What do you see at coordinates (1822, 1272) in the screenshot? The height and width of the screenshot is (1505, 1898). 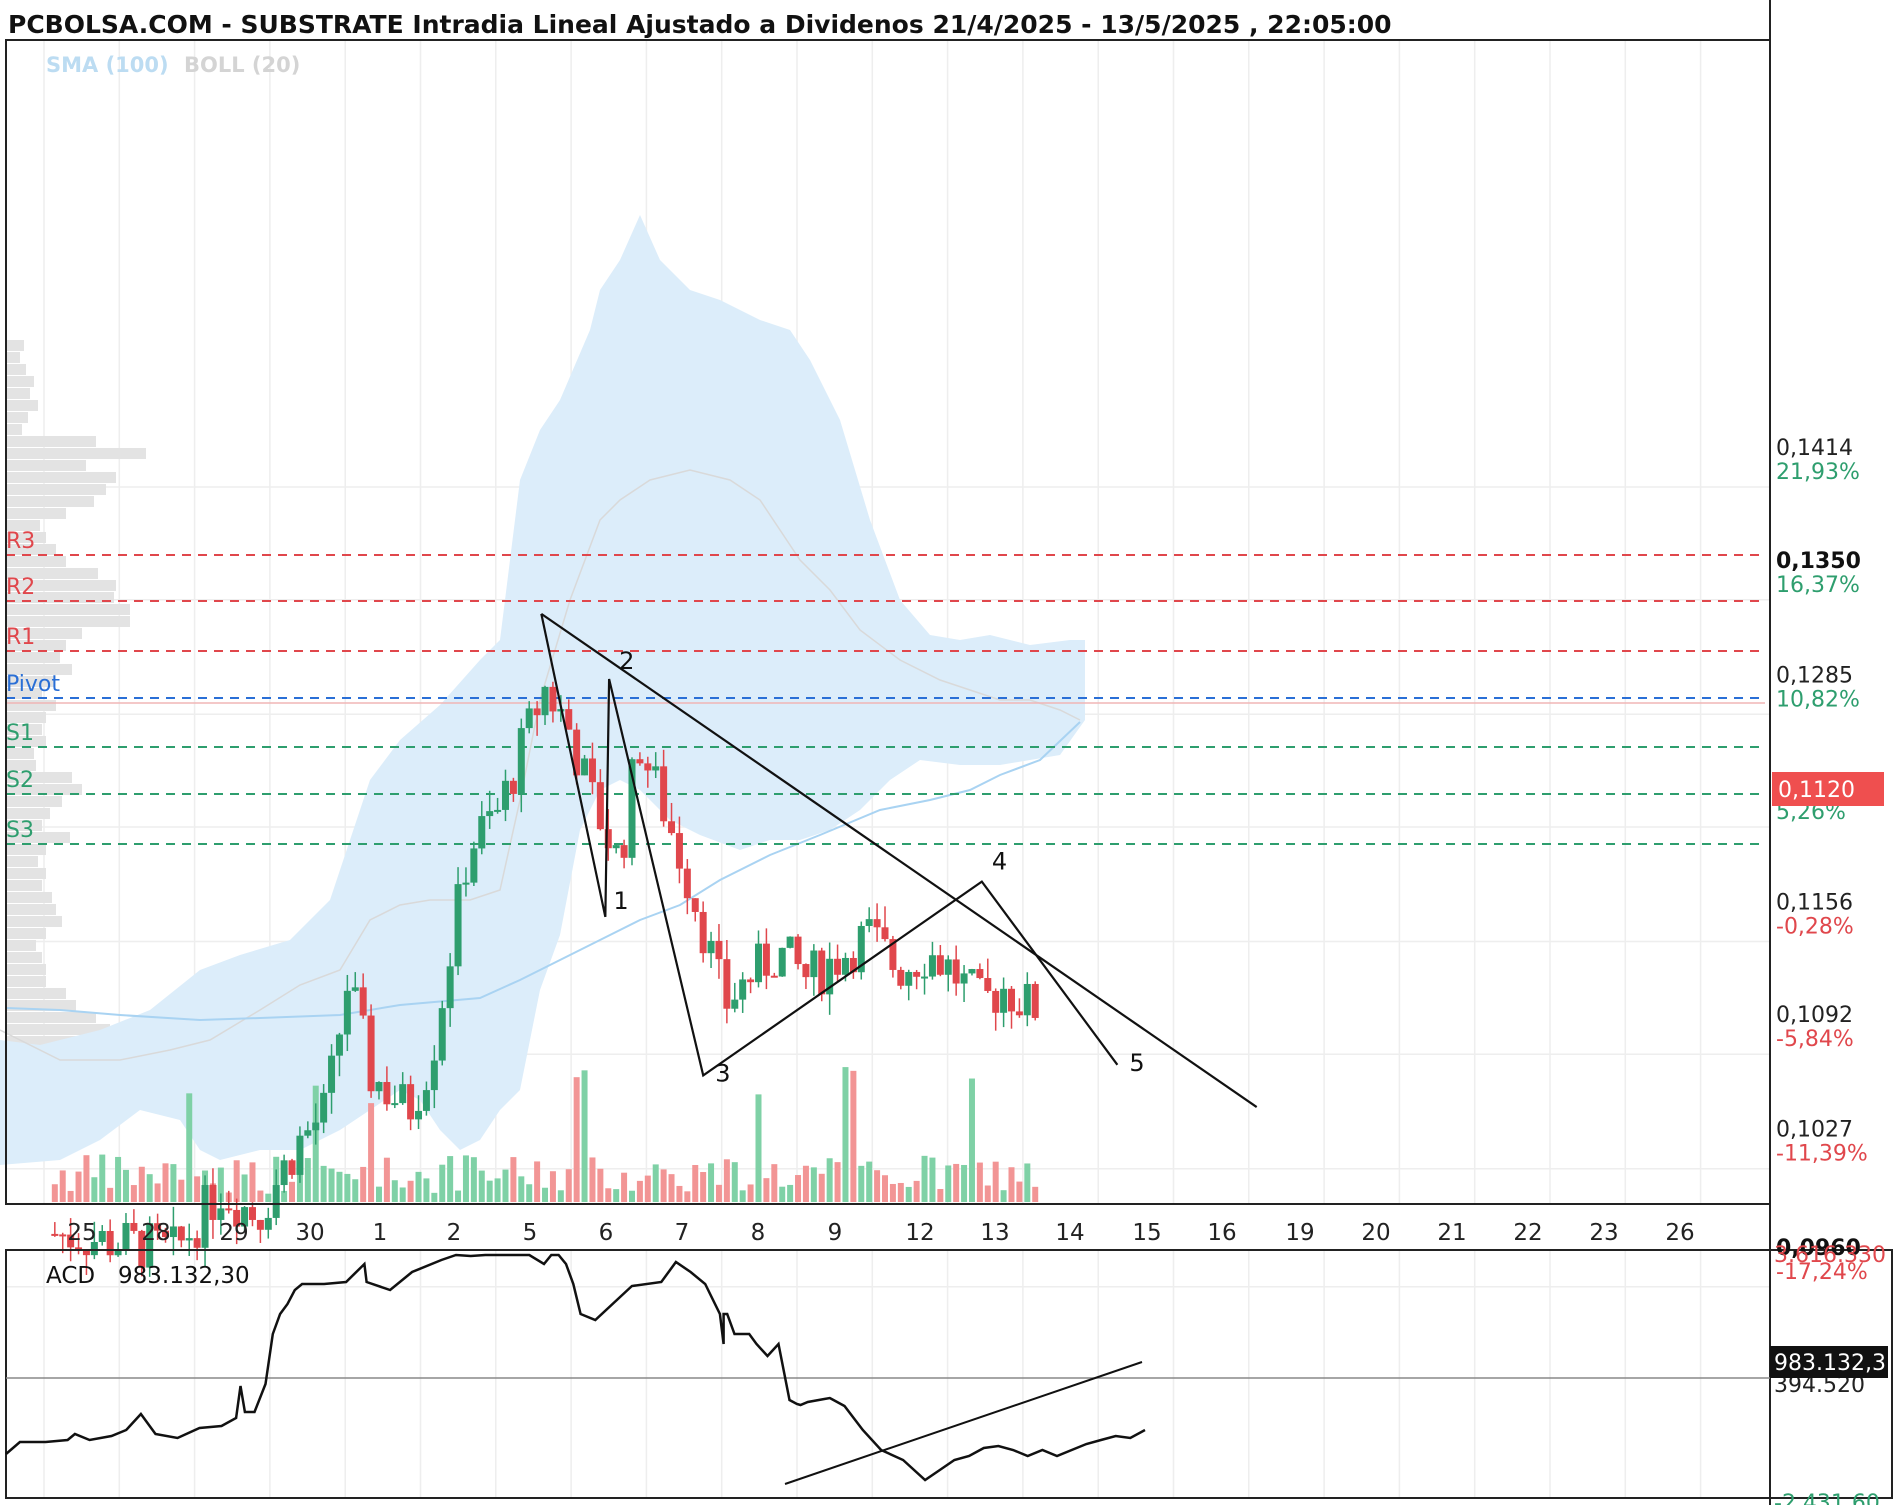 I see `percent-tick-label: -17,24%` at bounding box center [1822, 1272].